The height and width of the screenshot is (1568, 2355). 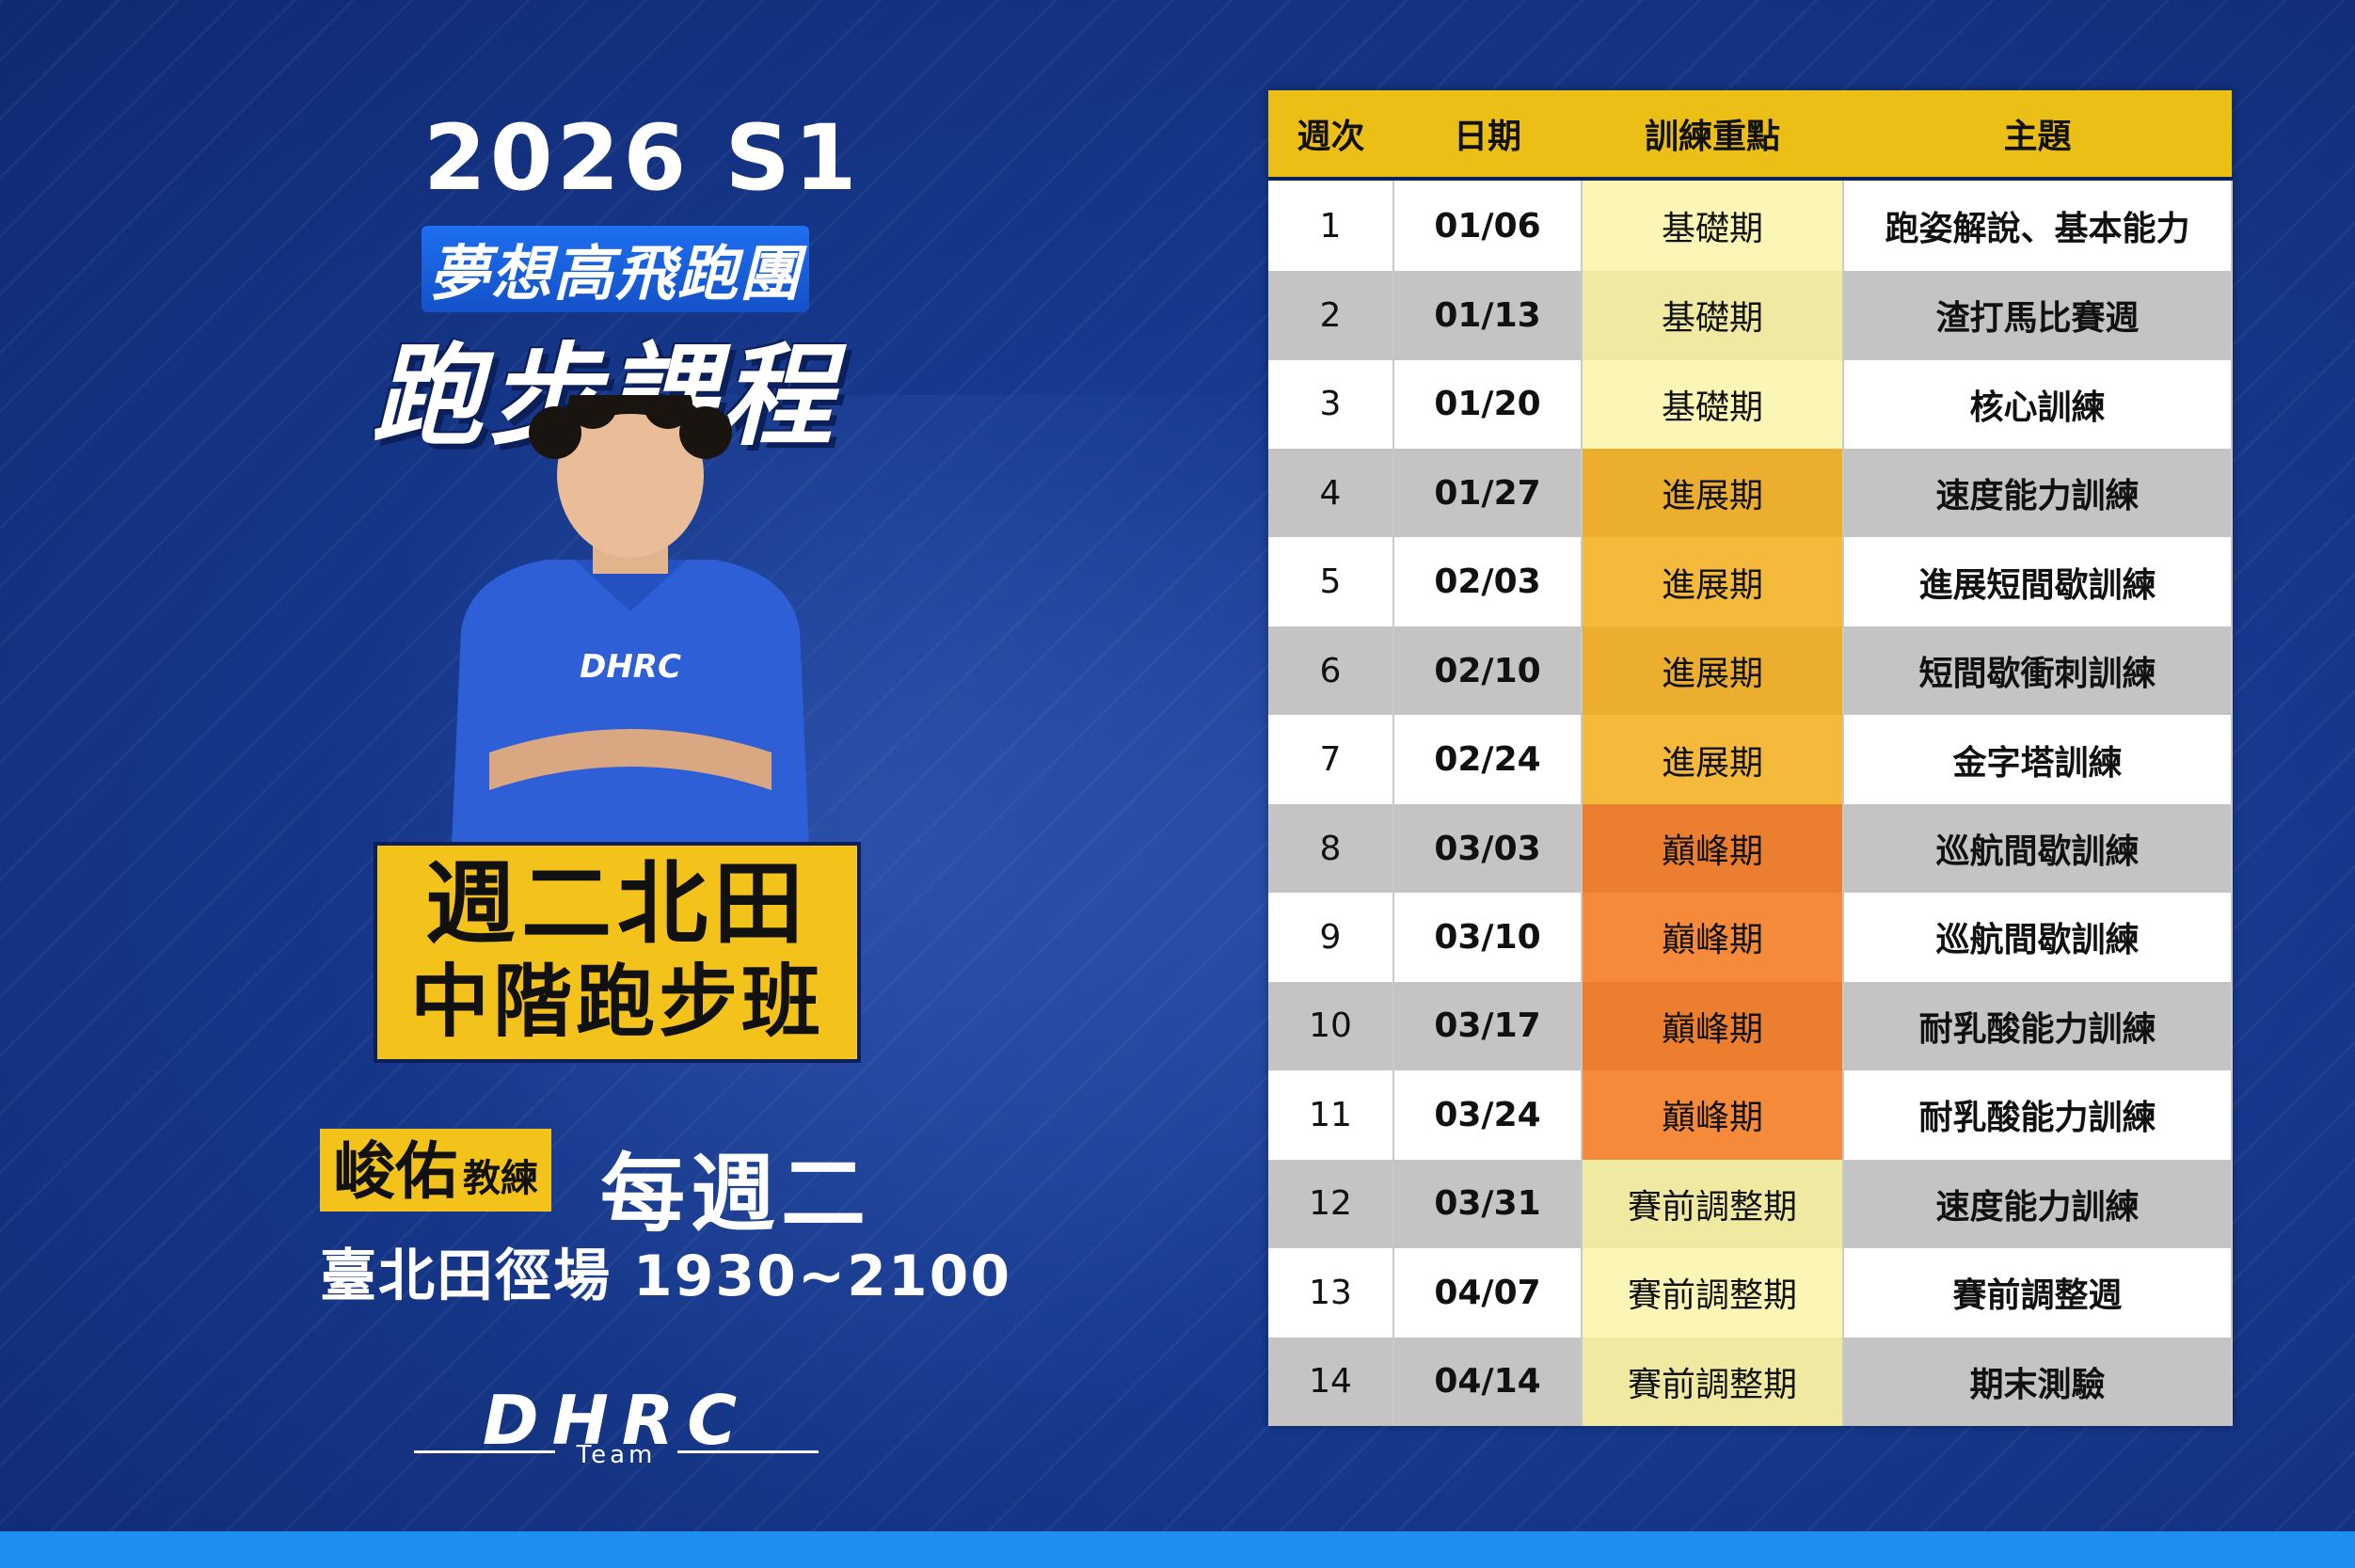 I want to click on topic-cell: 核心訓練, so click(x=2038, y=404).